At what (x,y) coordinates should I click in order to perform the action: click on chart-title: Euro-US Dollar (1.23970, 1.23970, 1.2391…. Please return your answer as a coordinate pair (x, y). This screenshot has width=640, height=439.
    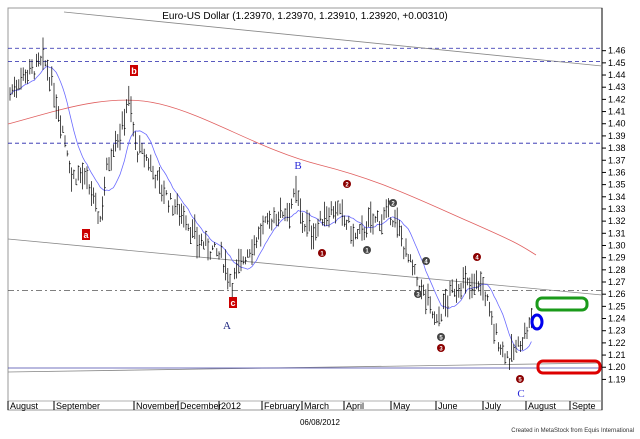
    Looking at the image, I should click on (304, 16).